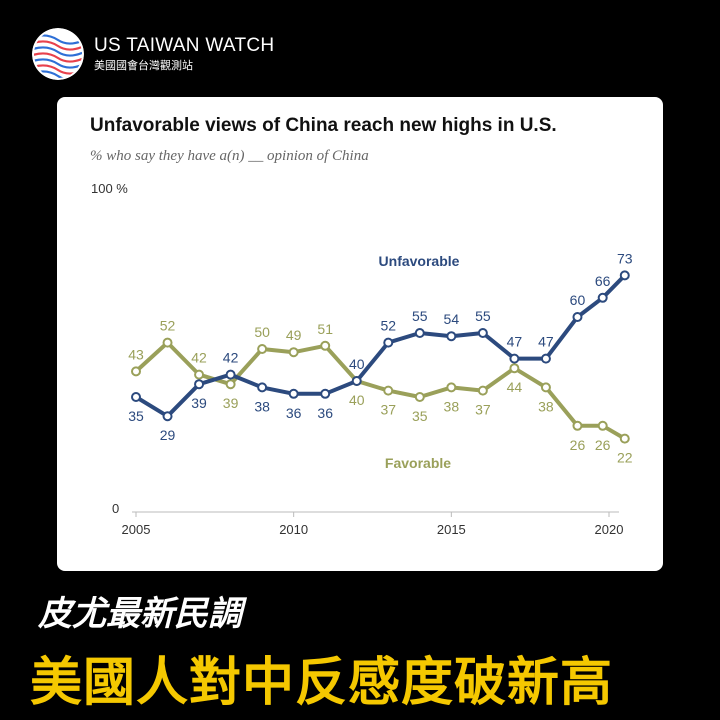  I want to click on brand-subtitle: 美國國會台灣觀測站, so click(143, 66).